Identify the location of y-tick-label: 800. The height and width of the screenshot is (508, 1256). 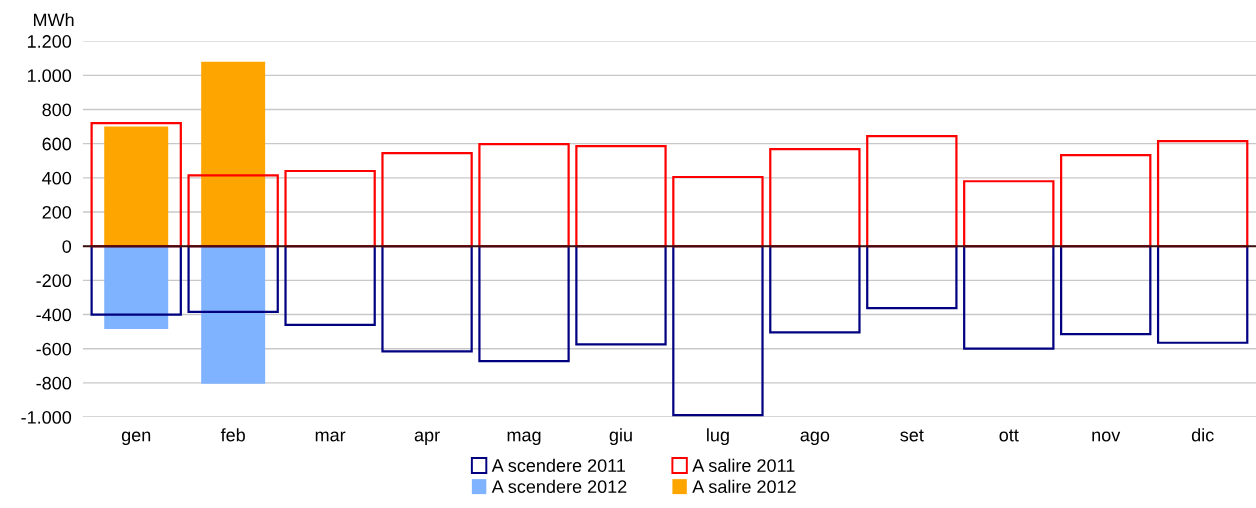
(57, 110).